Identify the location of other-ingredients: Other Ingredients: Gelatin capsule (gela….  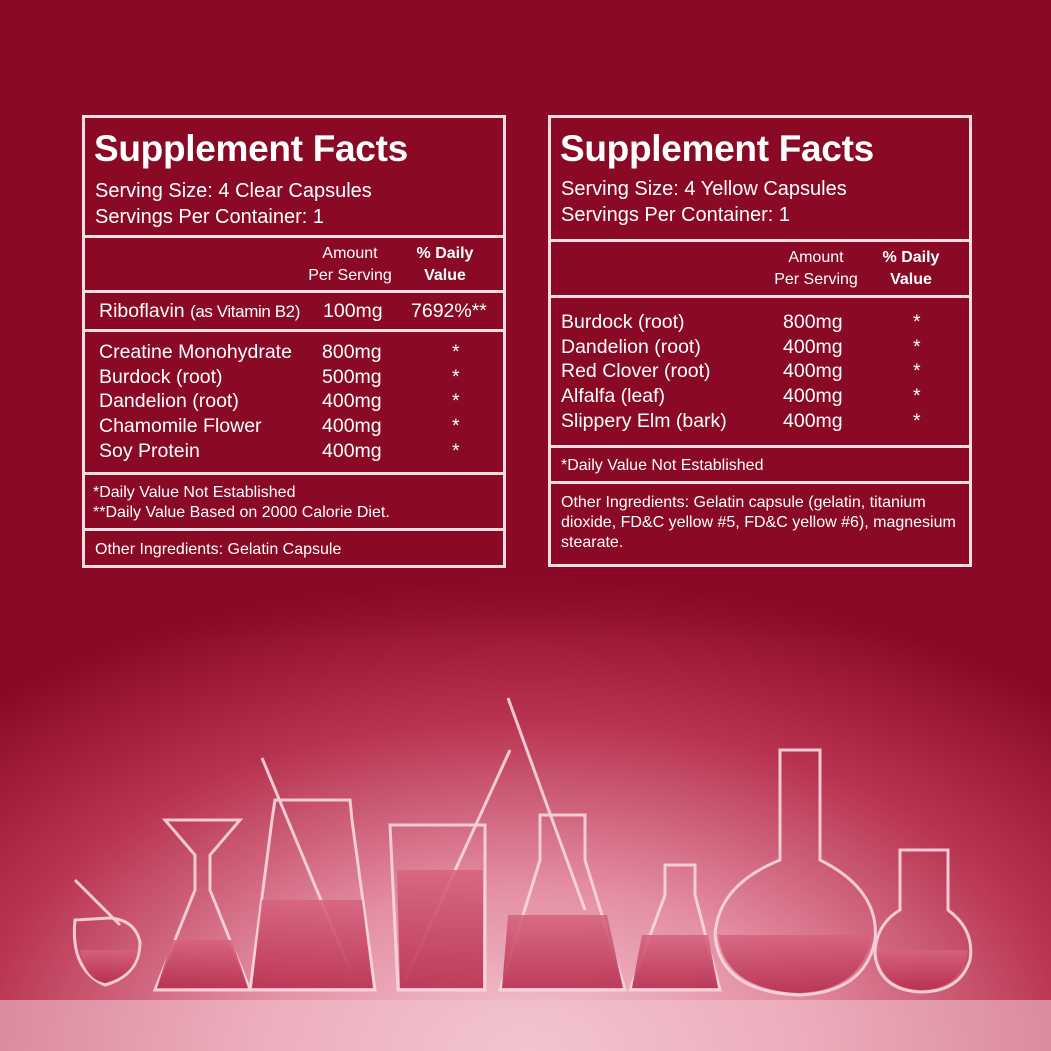
(758, 522).